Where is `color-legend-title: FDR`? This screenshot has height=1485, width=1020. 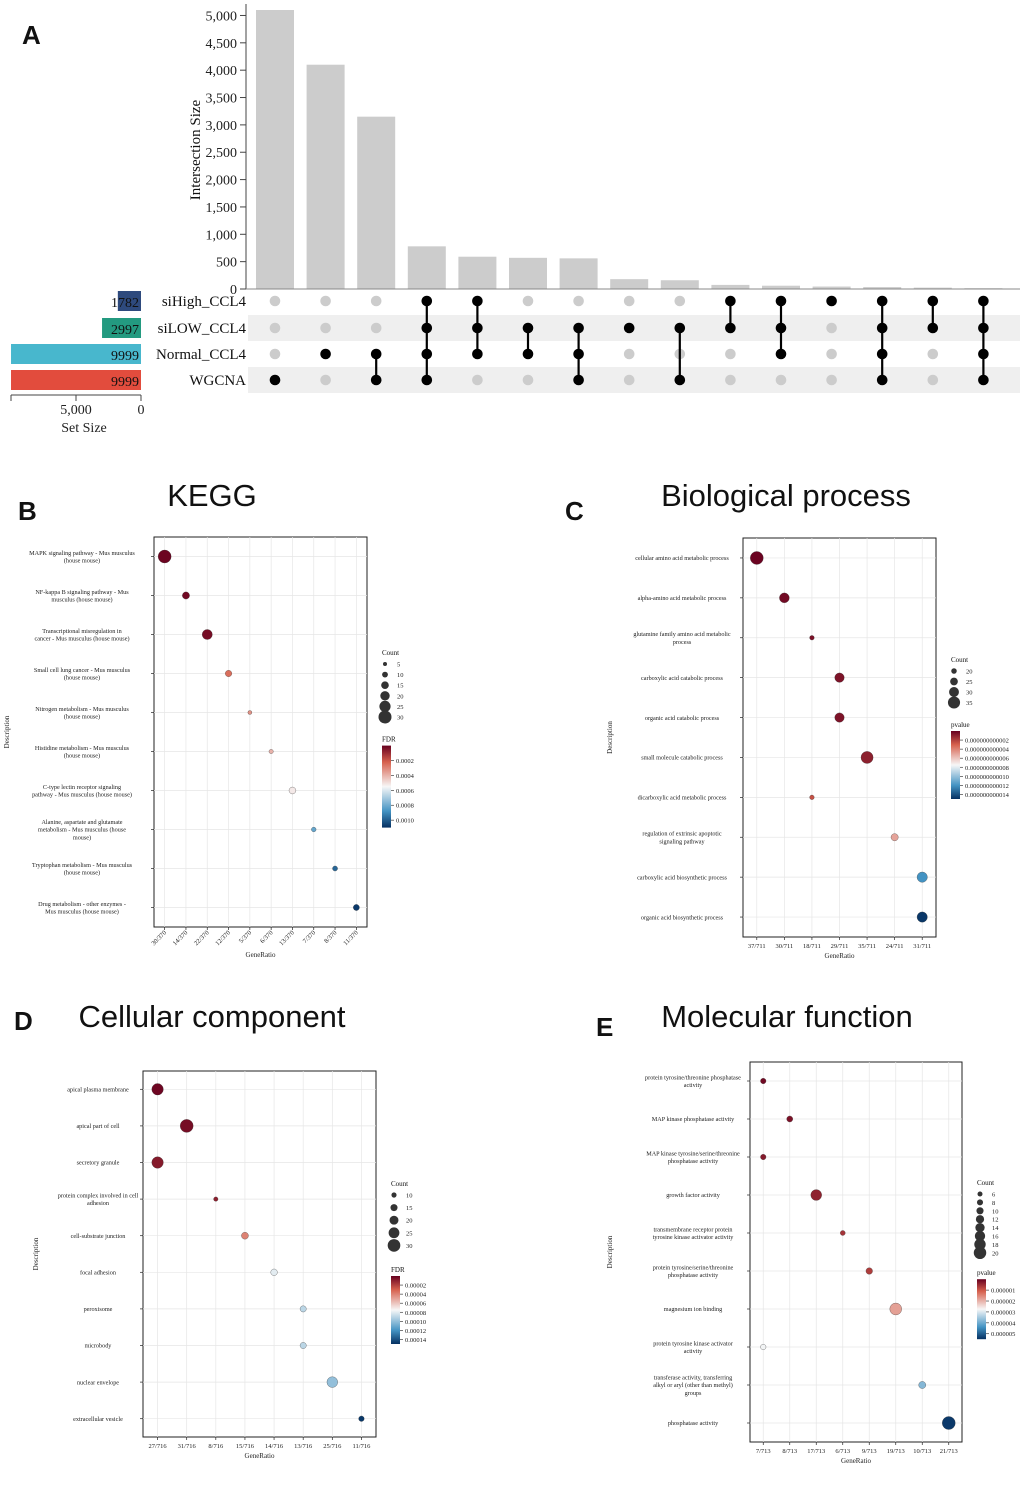 color-legend-title: FDR is located at coordinates (398, 1270).